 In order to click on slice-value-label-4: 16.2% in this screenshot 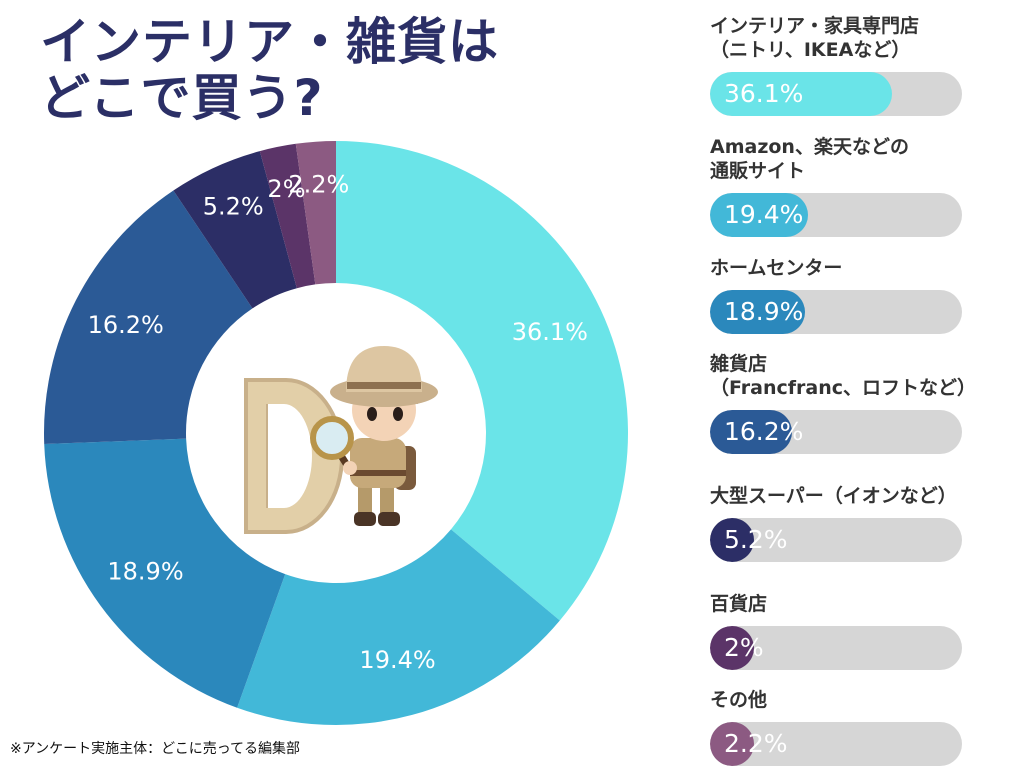, I will do `click(126, 325)`.